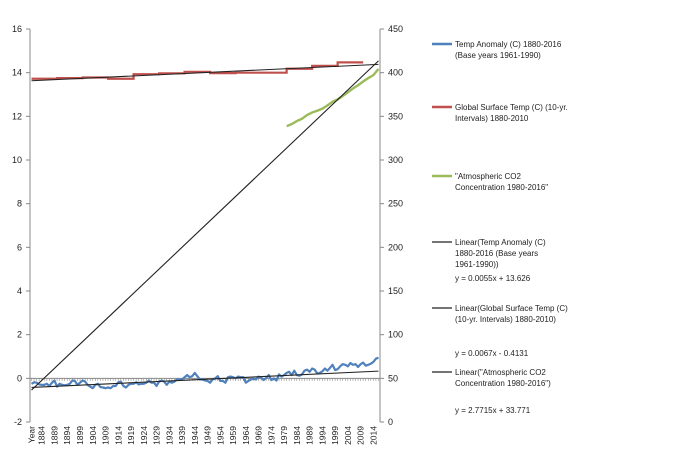 Image resolution: width=680 pixels, height=459 pixels. Describe the element at coordinates (131, 435) in the screenshot. I see `x-tick-label: 1919` at that location.